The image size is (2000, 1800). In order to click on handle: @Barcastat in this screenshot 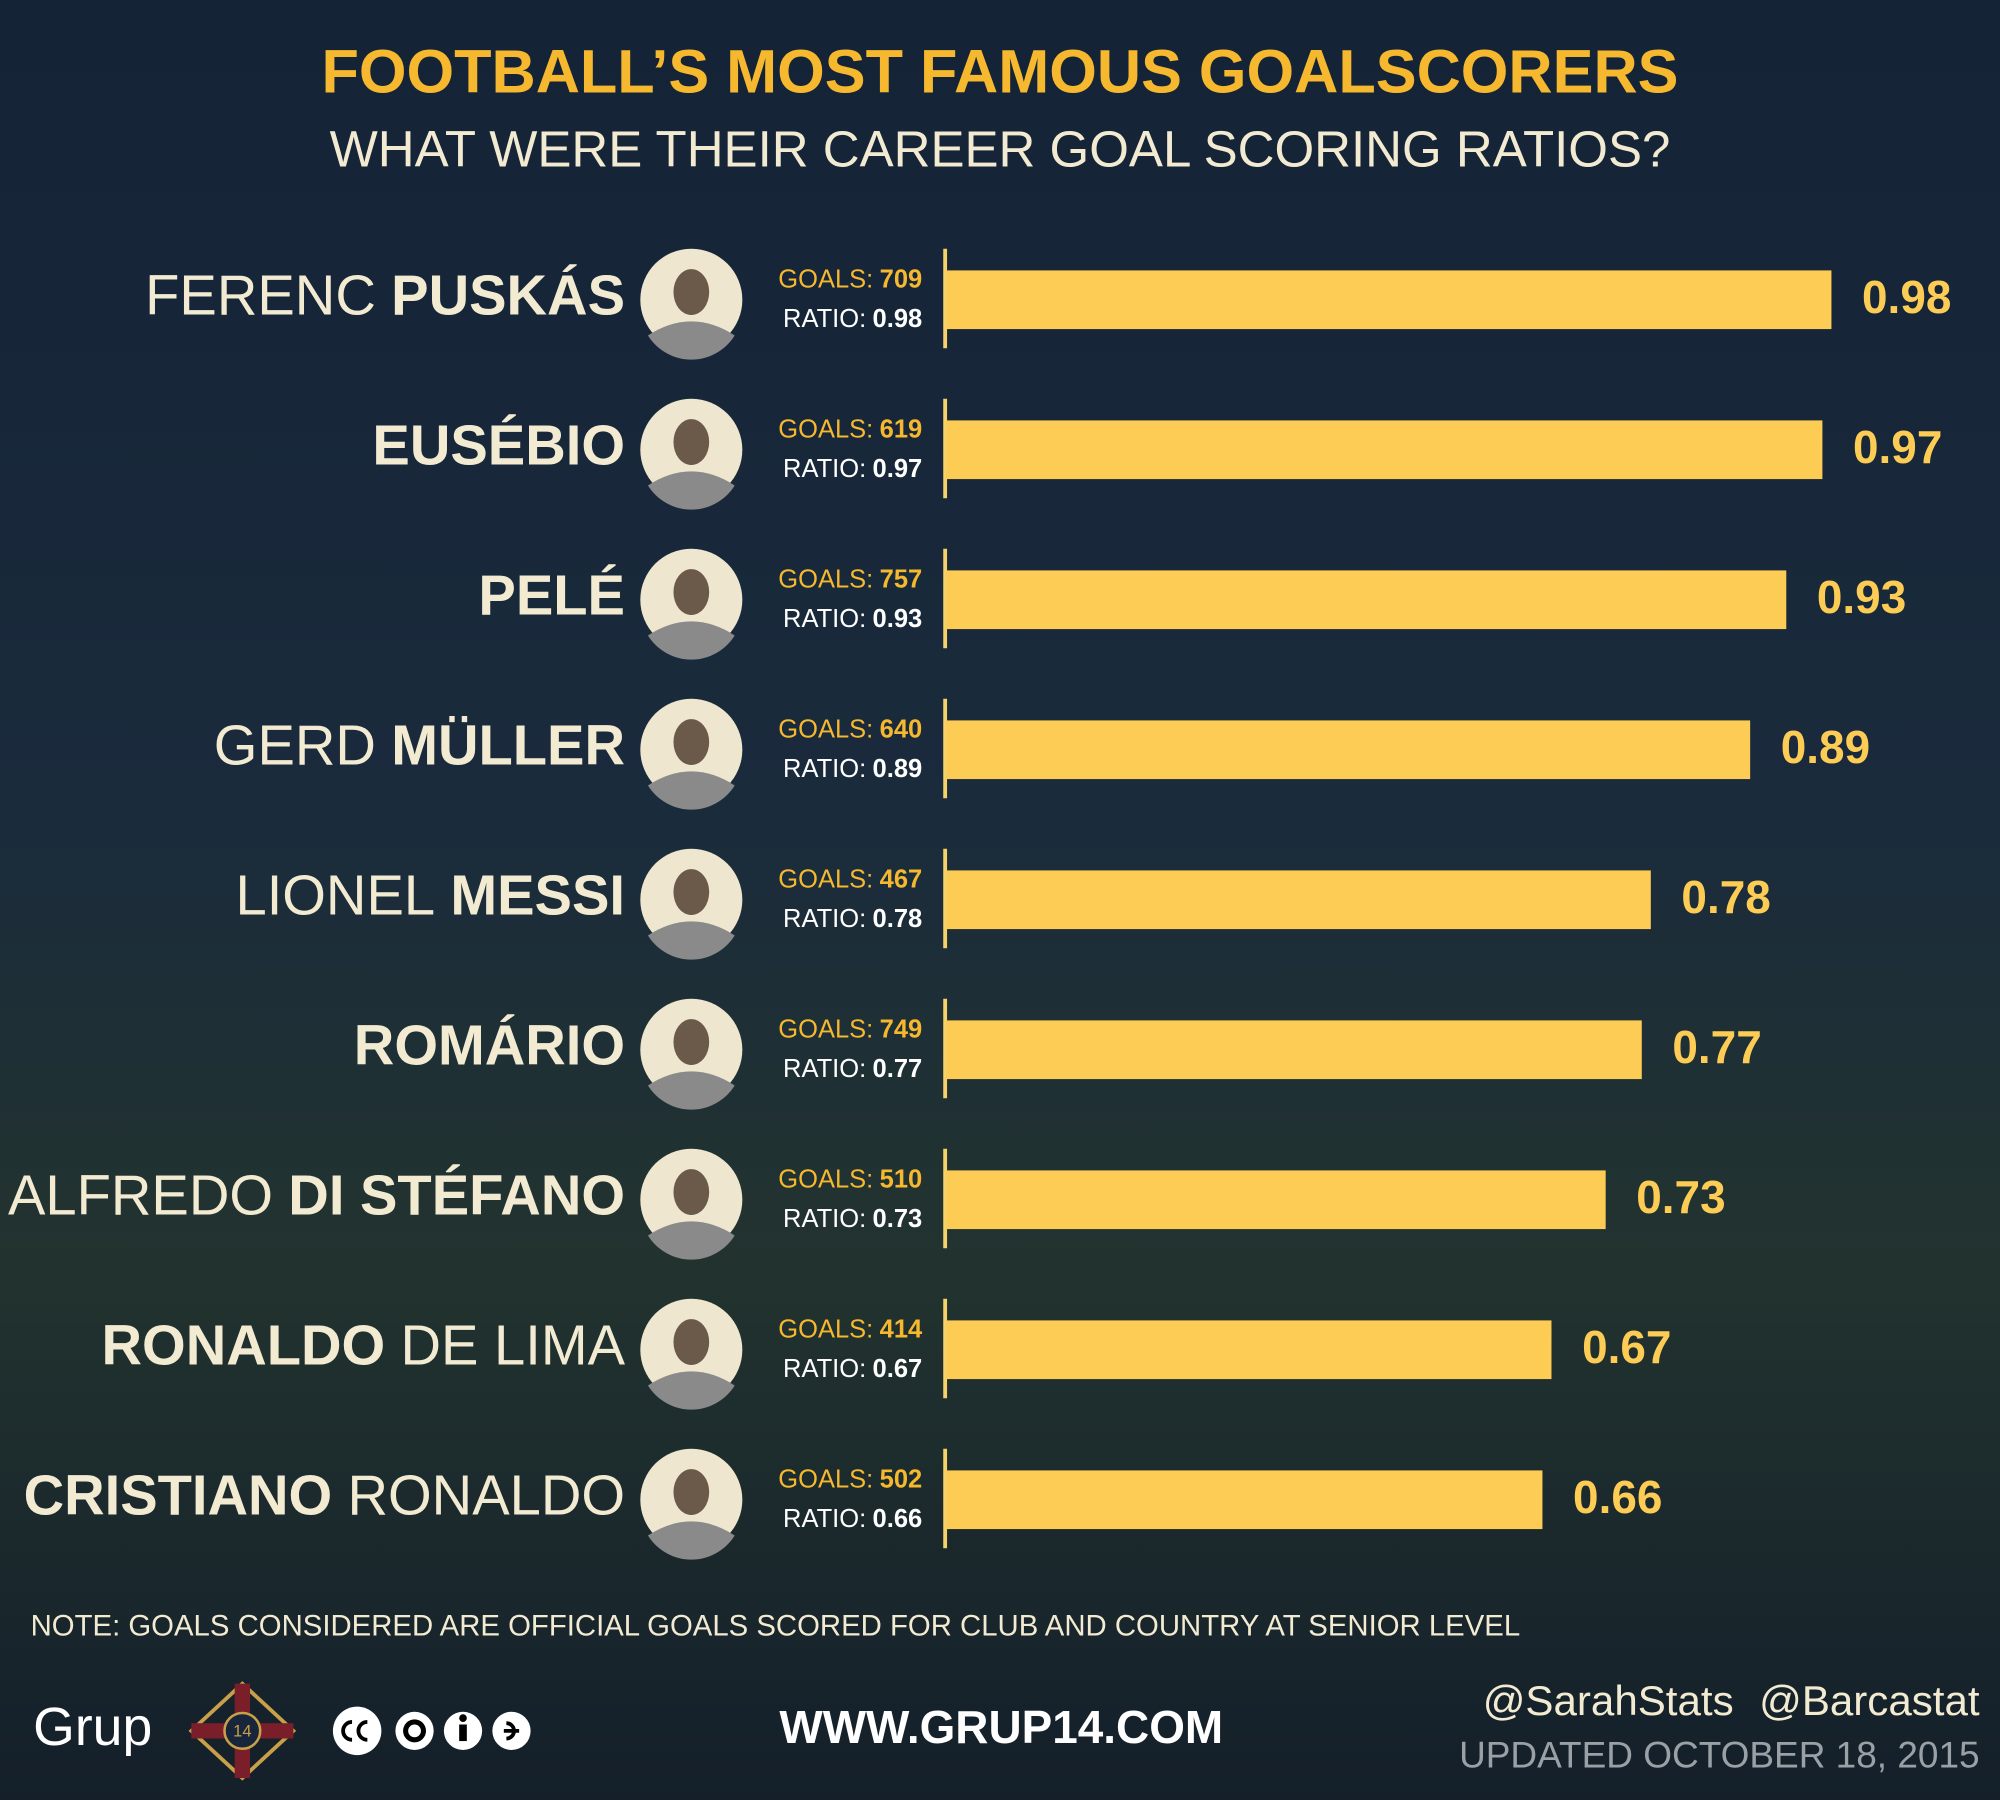, I will do `click(1869, 1700)`.